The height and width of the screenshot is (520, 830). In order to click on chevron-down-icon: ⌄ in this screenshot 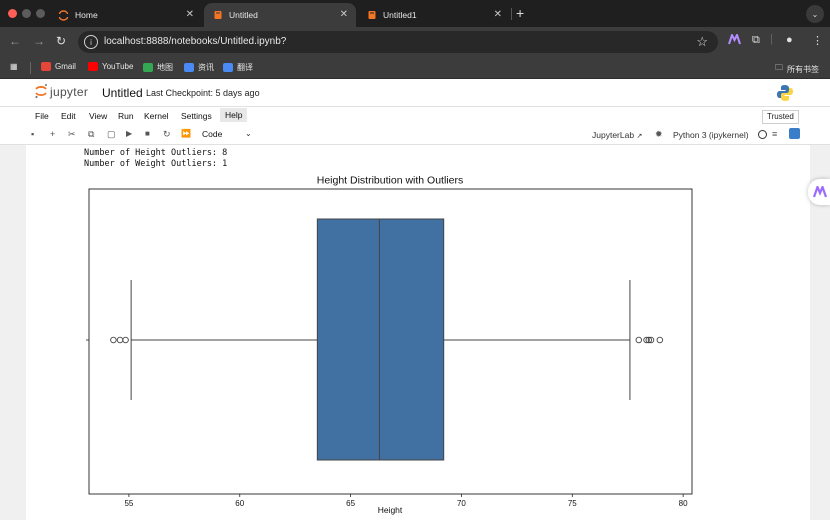, I will do `click(248, 133)`.